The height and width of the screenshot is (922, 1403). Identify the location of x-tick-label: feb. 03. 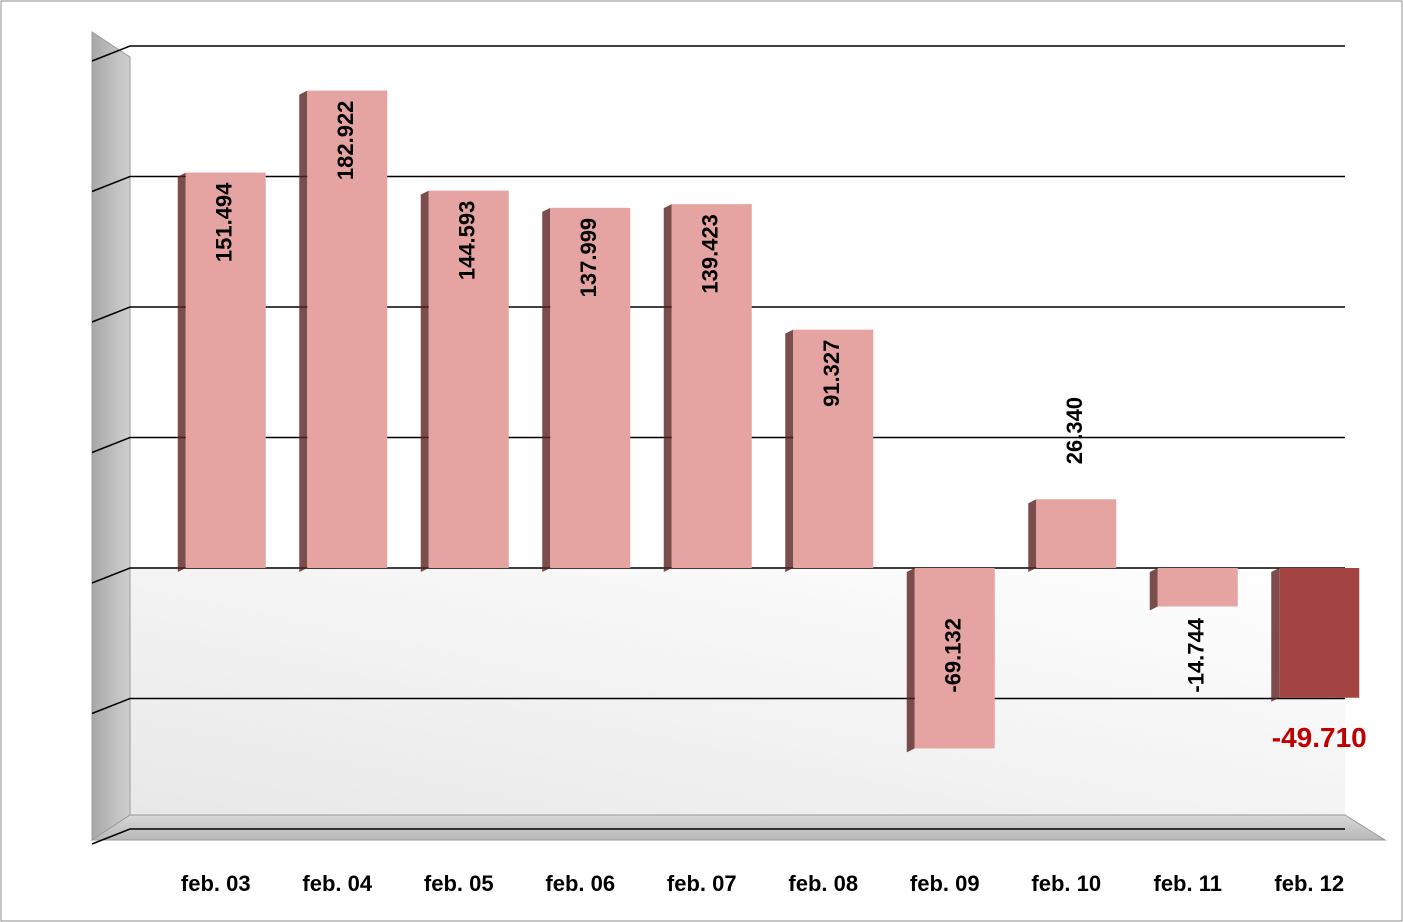
(216, 883).